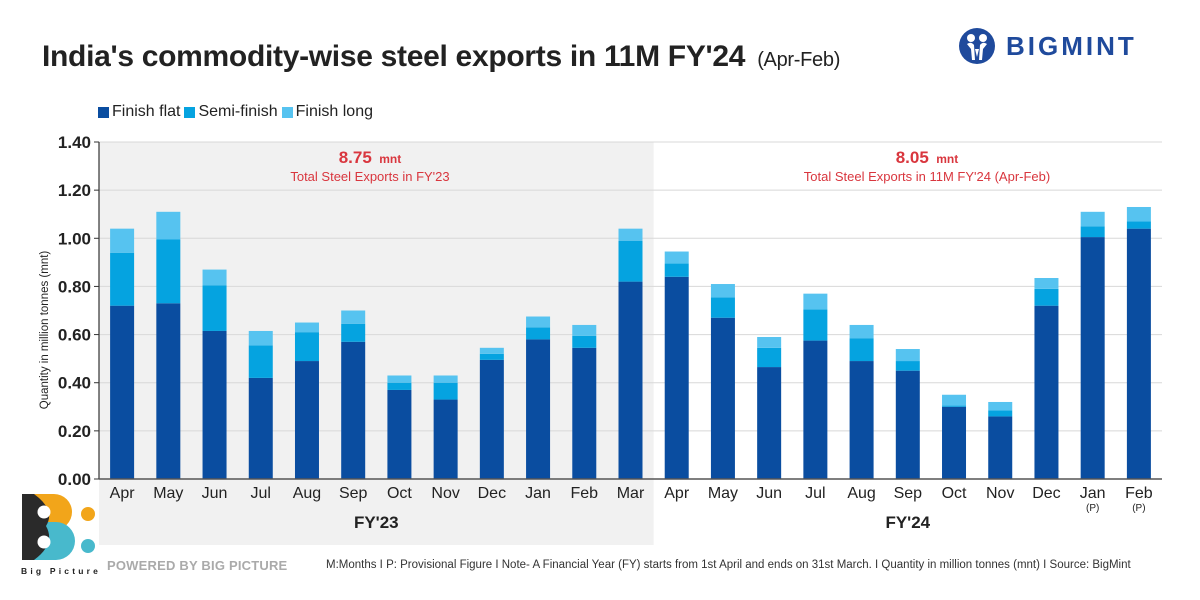 The width and height of the screenshot is (1200, 600). What do you see at coordinates (376, 522) in the screenshot?
I see `group-label: FY'23` at bounding box center [376, 522].